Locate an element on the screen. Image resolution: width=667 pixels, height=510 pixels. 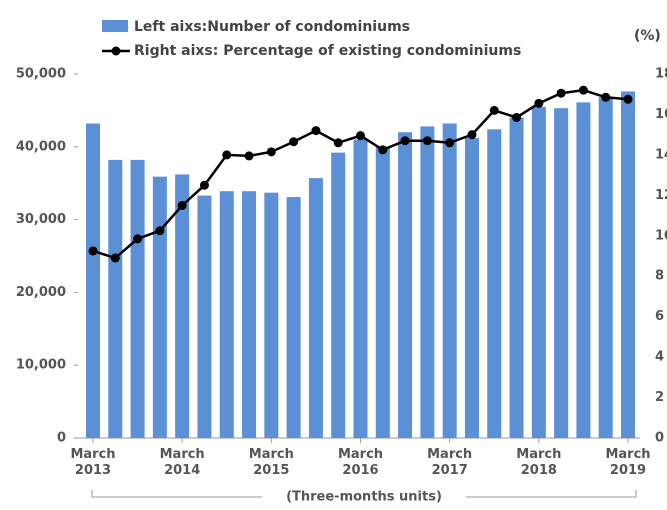
x-tick-label: March 2017 is located at coordinates (449, 462).